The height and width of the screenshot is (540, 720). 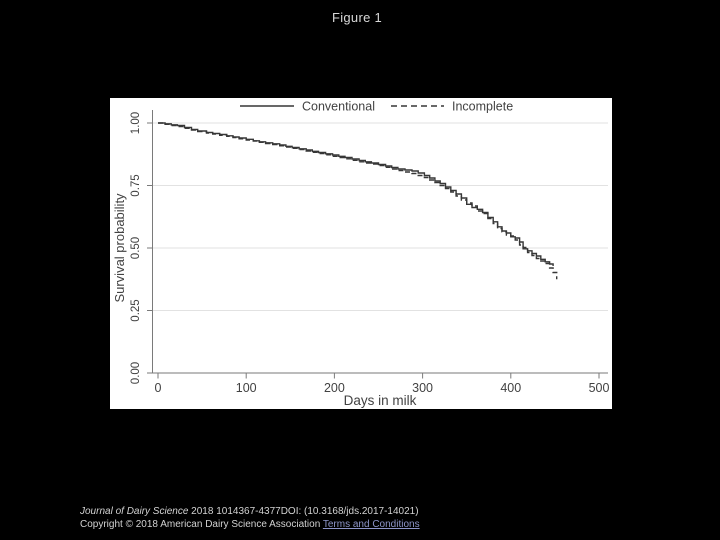 I want to click on curve-conventional, so click(x=356, y=194).